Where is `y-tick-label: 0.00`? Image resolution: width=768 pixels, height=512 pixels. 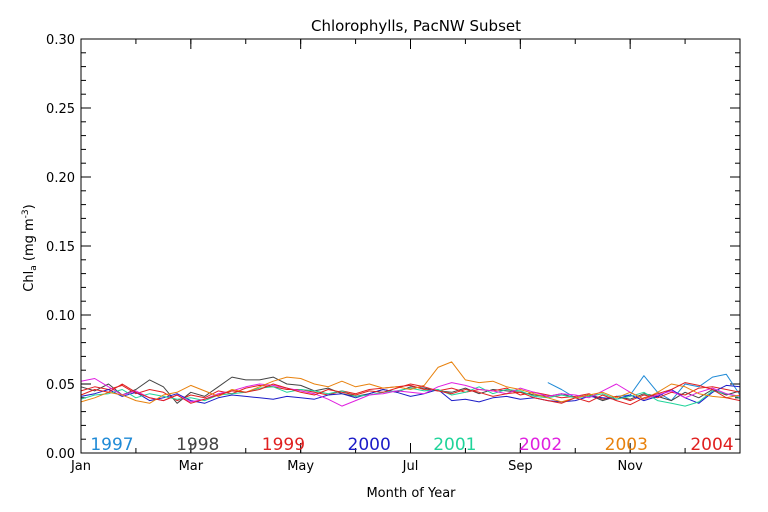
y-tick-label: 0.00 is located at coordinates (60, 454).